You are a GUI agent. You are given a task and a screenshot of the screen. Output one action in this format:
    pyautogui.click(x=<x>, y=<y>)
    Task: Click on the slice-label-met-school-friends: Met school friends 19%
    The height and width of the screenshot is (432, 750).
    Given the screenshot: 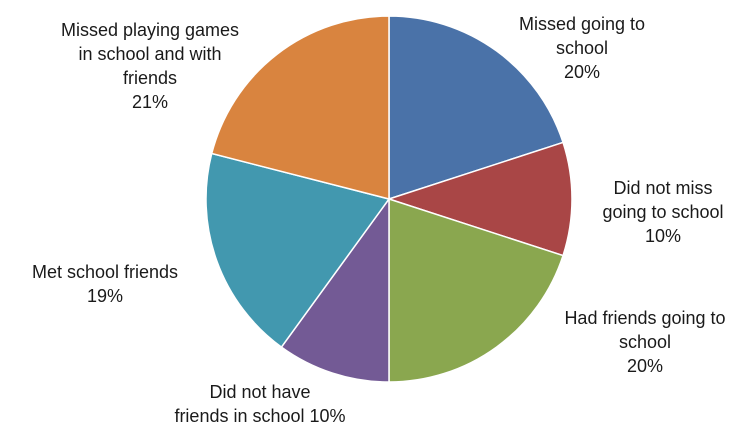 What is the action you would take?
    pyautogui.click(x=105, y=284)
    